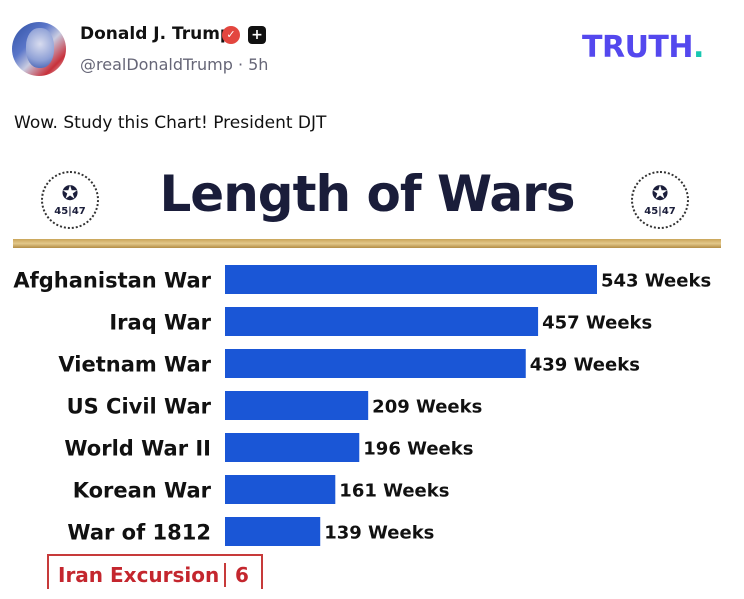  What do you see at coordinates (257, 35) in the screenshot?
I see `plus-badge-icon: +` at bounding box center [257, 35].